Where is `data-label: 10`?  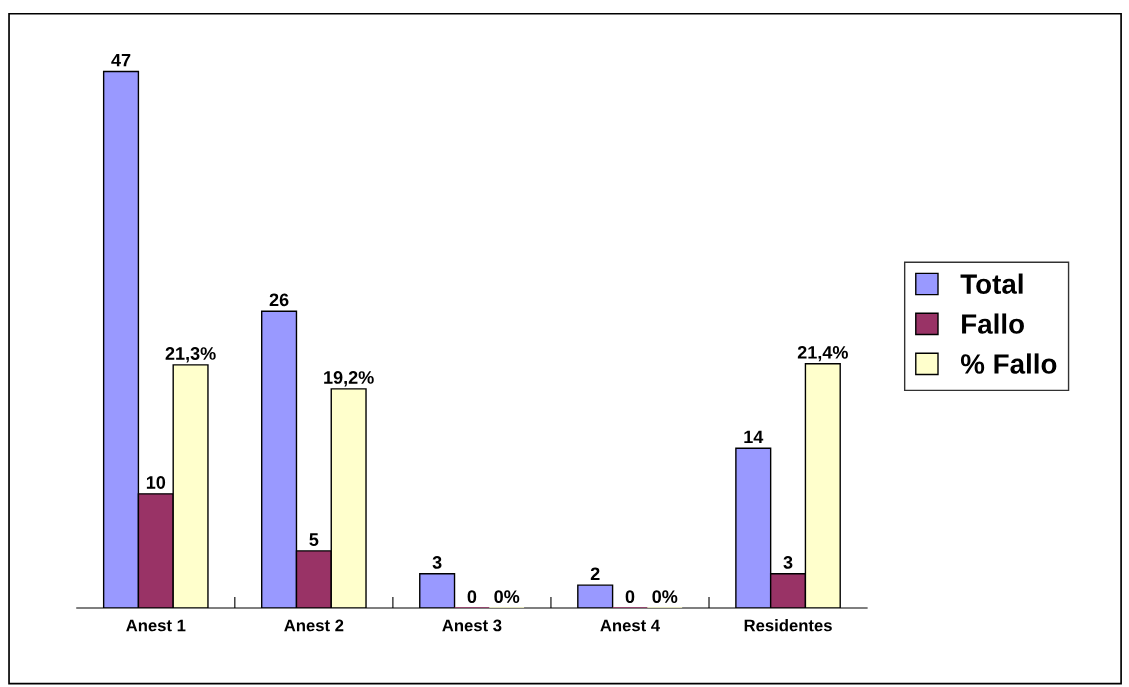 data-label: 10 is located at coordinates (156, 482).